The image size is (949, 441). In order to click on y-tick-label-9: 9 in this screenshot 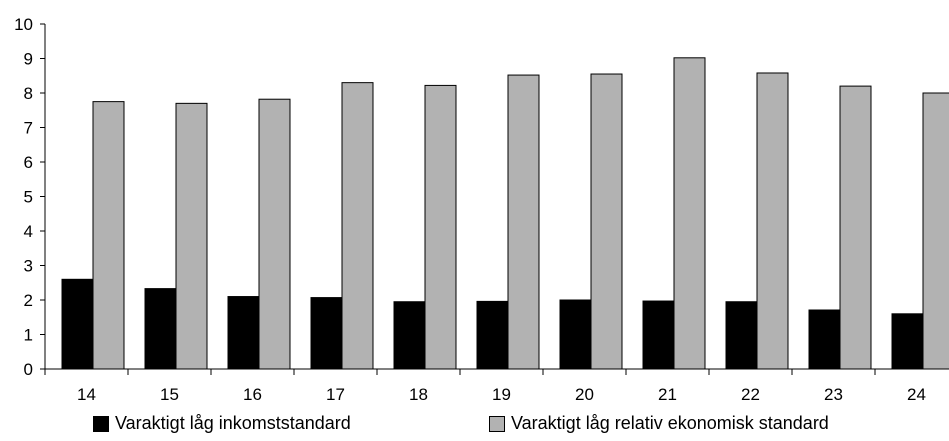, I will do `click(28, 59)`.